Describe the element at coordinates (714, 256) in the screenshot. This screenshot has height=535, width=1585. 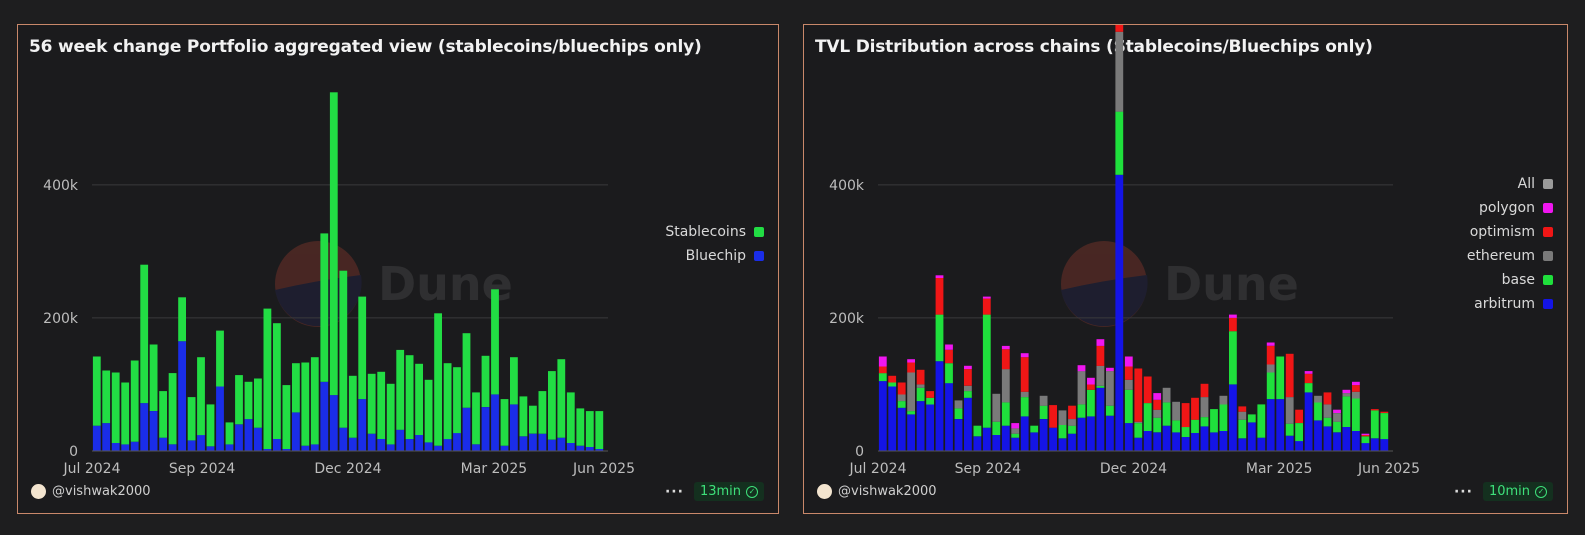
I see `legend-item-bluechip: Bluechip` at that location.